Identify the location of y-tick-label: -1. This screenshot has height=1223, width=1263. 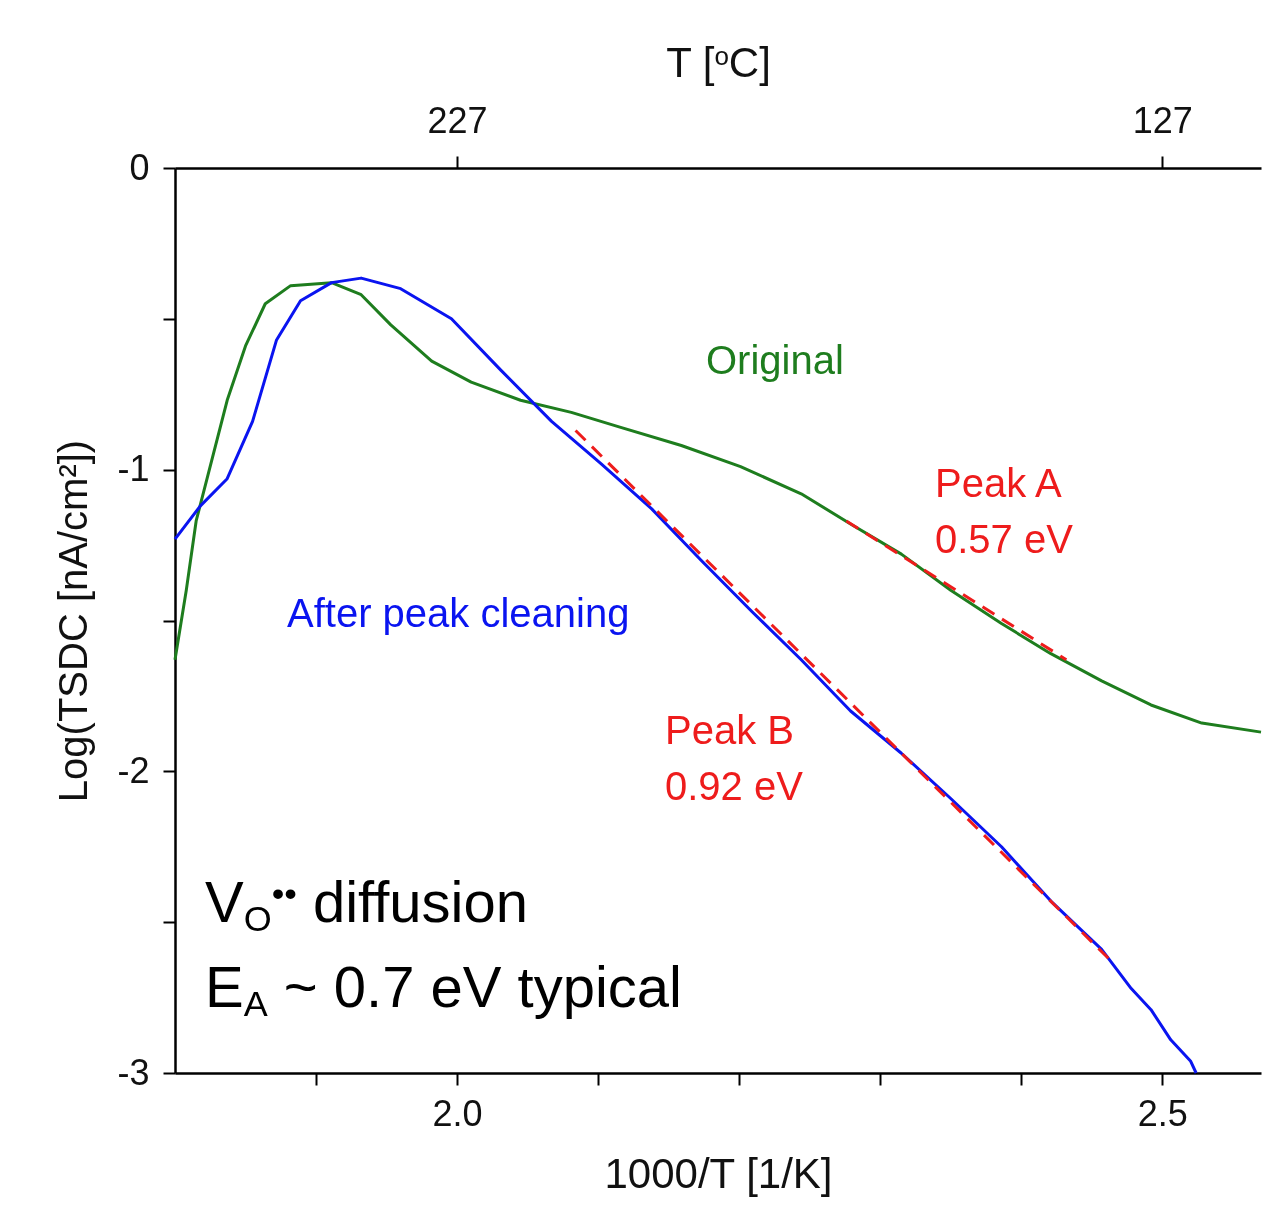
(133, 469).